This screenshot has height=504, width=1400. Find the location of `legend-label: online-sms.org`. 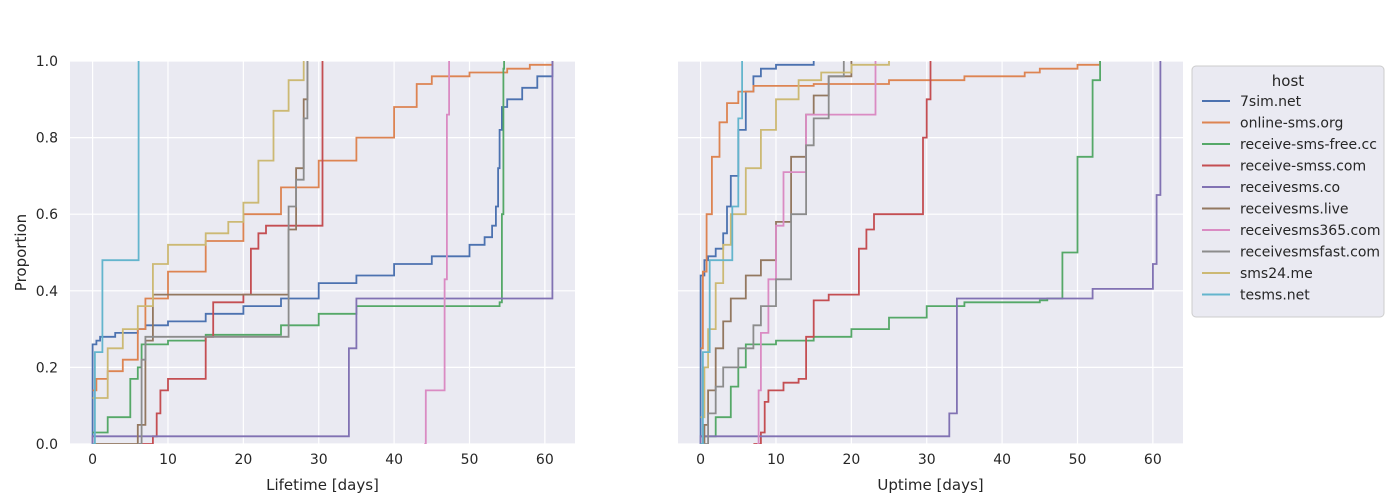

legend-label: online-sms.org is located at coordinates (1291, 124).